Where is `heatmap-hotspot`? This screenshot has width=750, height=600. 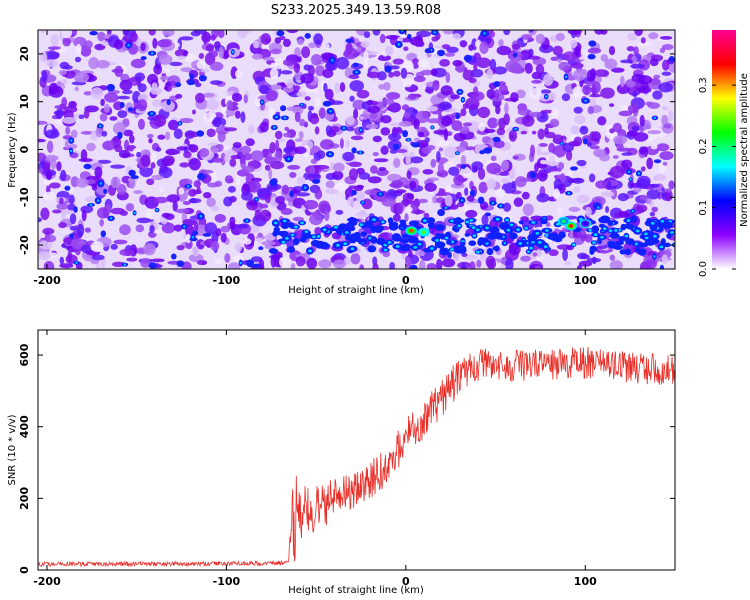 heatmap-hotspot is located at coordinates (571, 226).